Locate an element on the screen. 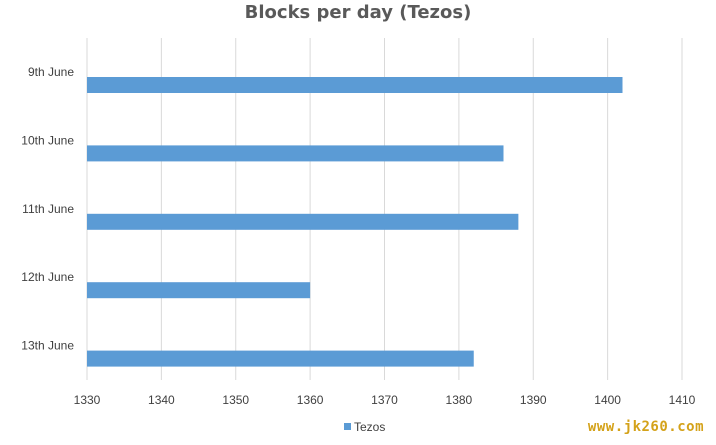 This screenshot has height=445, width=716. legend-swatch is located at coordinates (347, 426).